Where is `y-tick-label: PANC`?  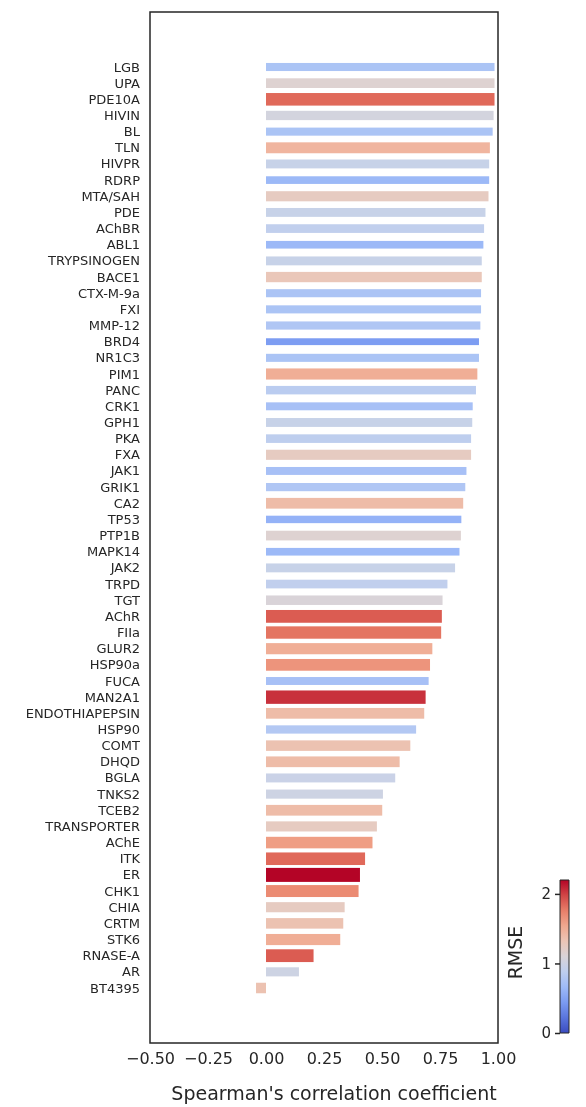
y-tick-label: PANC is located at coordinates (122, 390).